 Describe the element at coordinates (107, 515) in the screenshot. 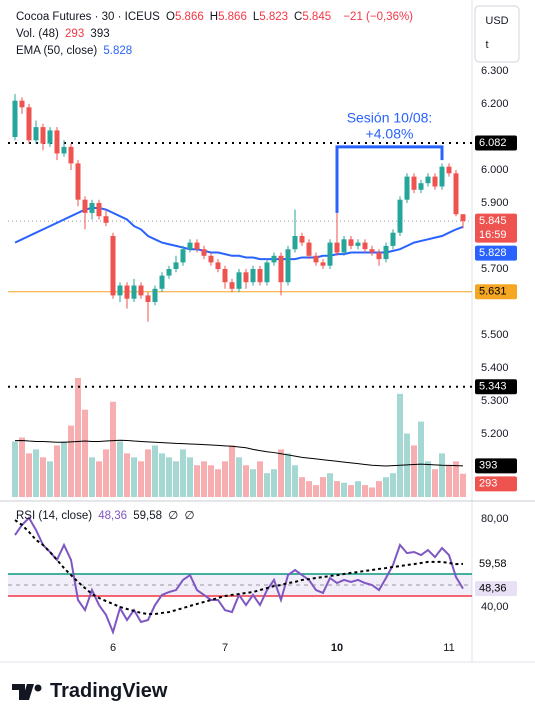

I see `header-rsi: RSI (14, close) 48,36 59,58 ∅ ∅` at that location.